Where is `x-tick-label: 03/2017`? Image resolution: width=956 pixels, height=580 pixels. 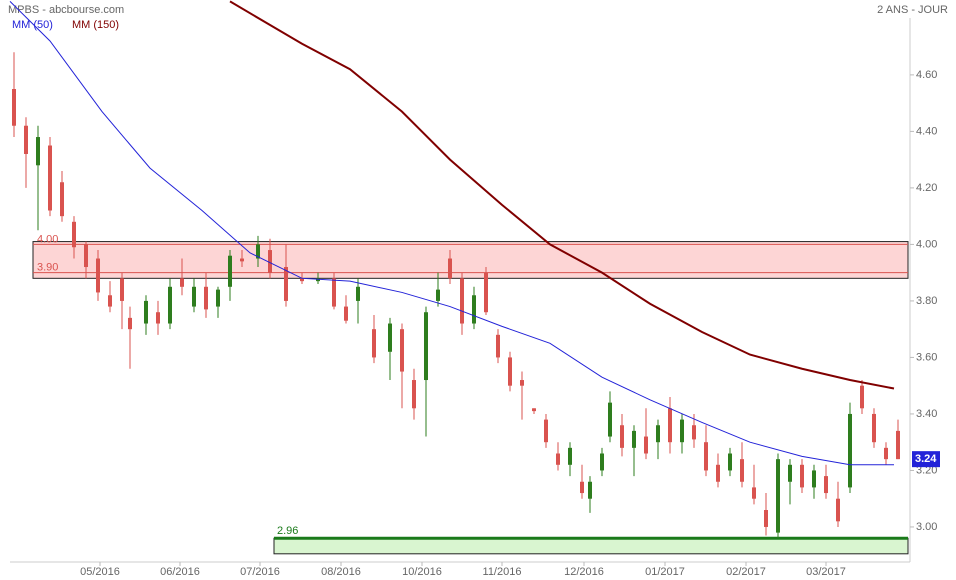
x-tick-label: 03/2017 is located at coordinates (826, 572).